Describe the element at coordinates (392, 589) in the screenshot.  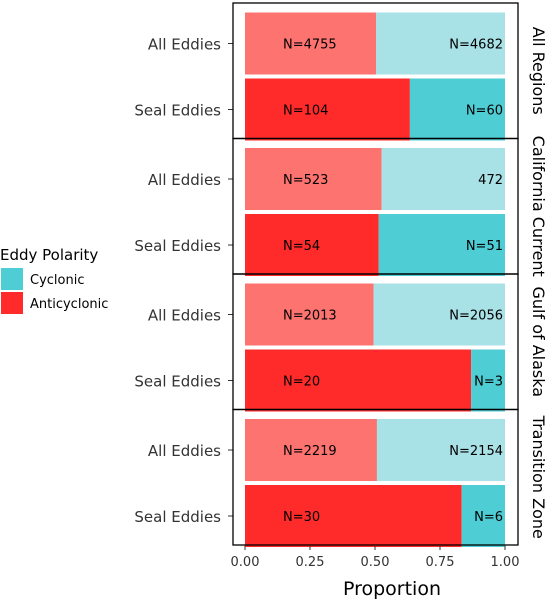
I see `x-axis-title: Proportion` at that location.